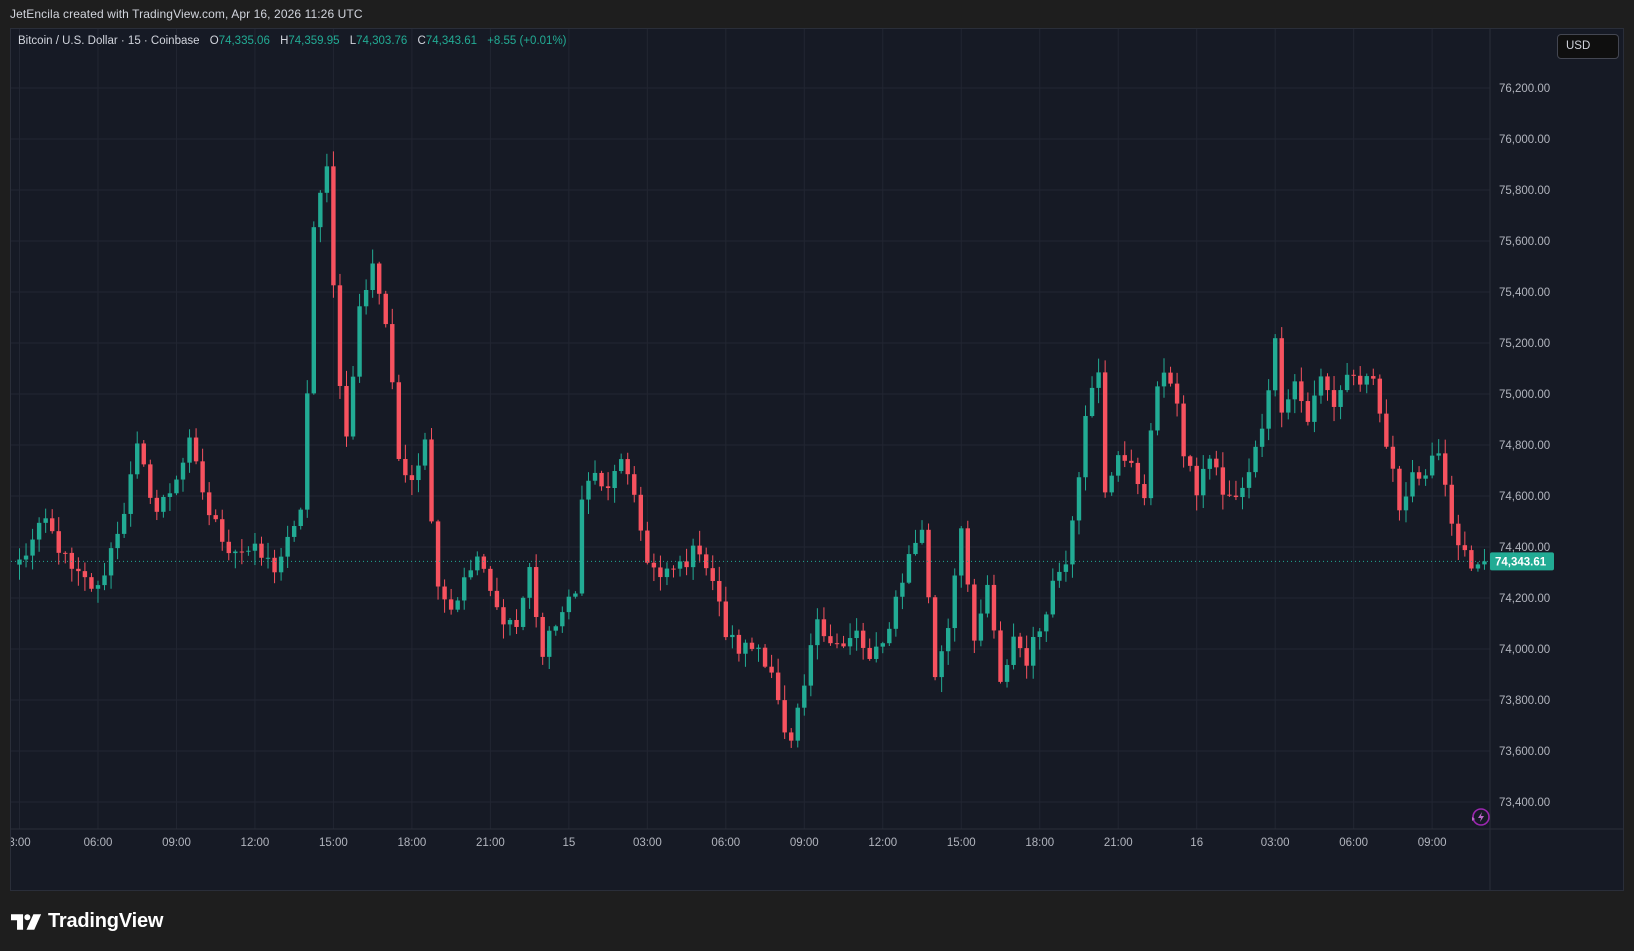 The width and height of the screenshot is (1634, 951). Describe the element at coordinates (1524, 752) in the screenshot. I see `price-tick-label: 73,600.00` at that location.